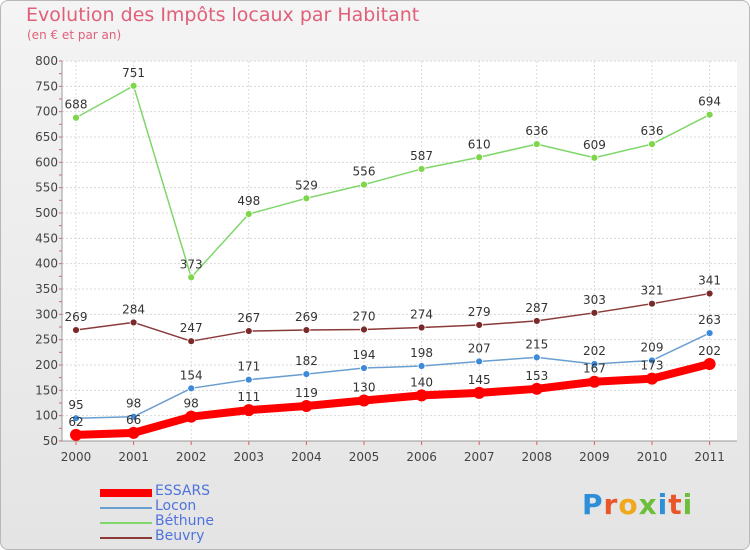  What do you see at coordinates (652, 131) in the screenshot?
I see `data-label: 636` at bounding box center [652, 131].